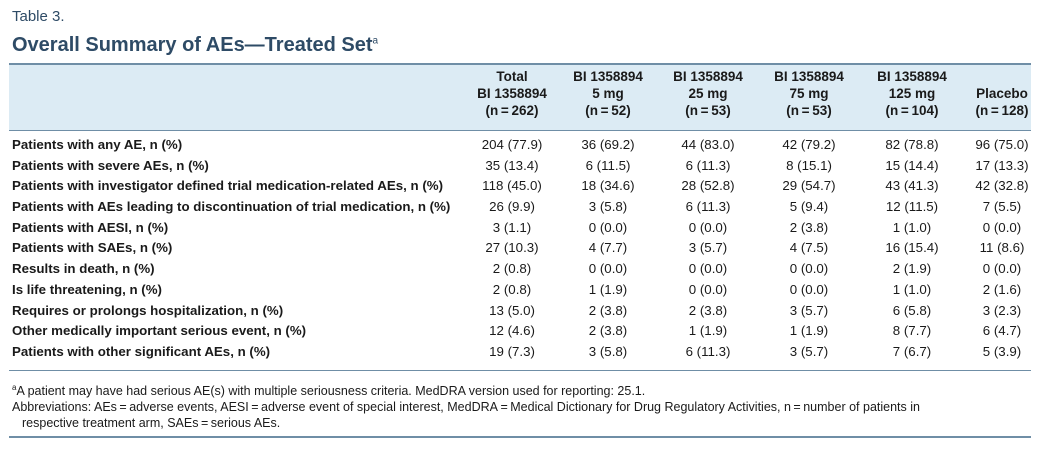 The image size is (1043, 450). Describe the element at coordinates (912, 269) in the screenshot. I see `table-cell: 2 (1.9)` at that location.